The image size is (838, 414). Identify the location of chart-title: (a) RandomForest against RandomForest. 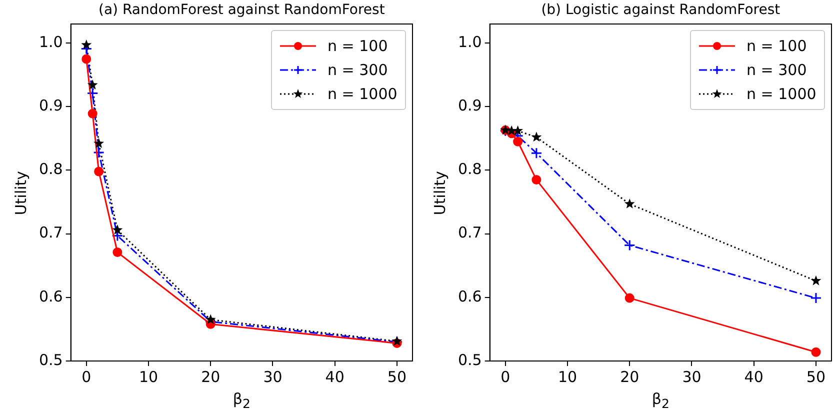
(242, 10).